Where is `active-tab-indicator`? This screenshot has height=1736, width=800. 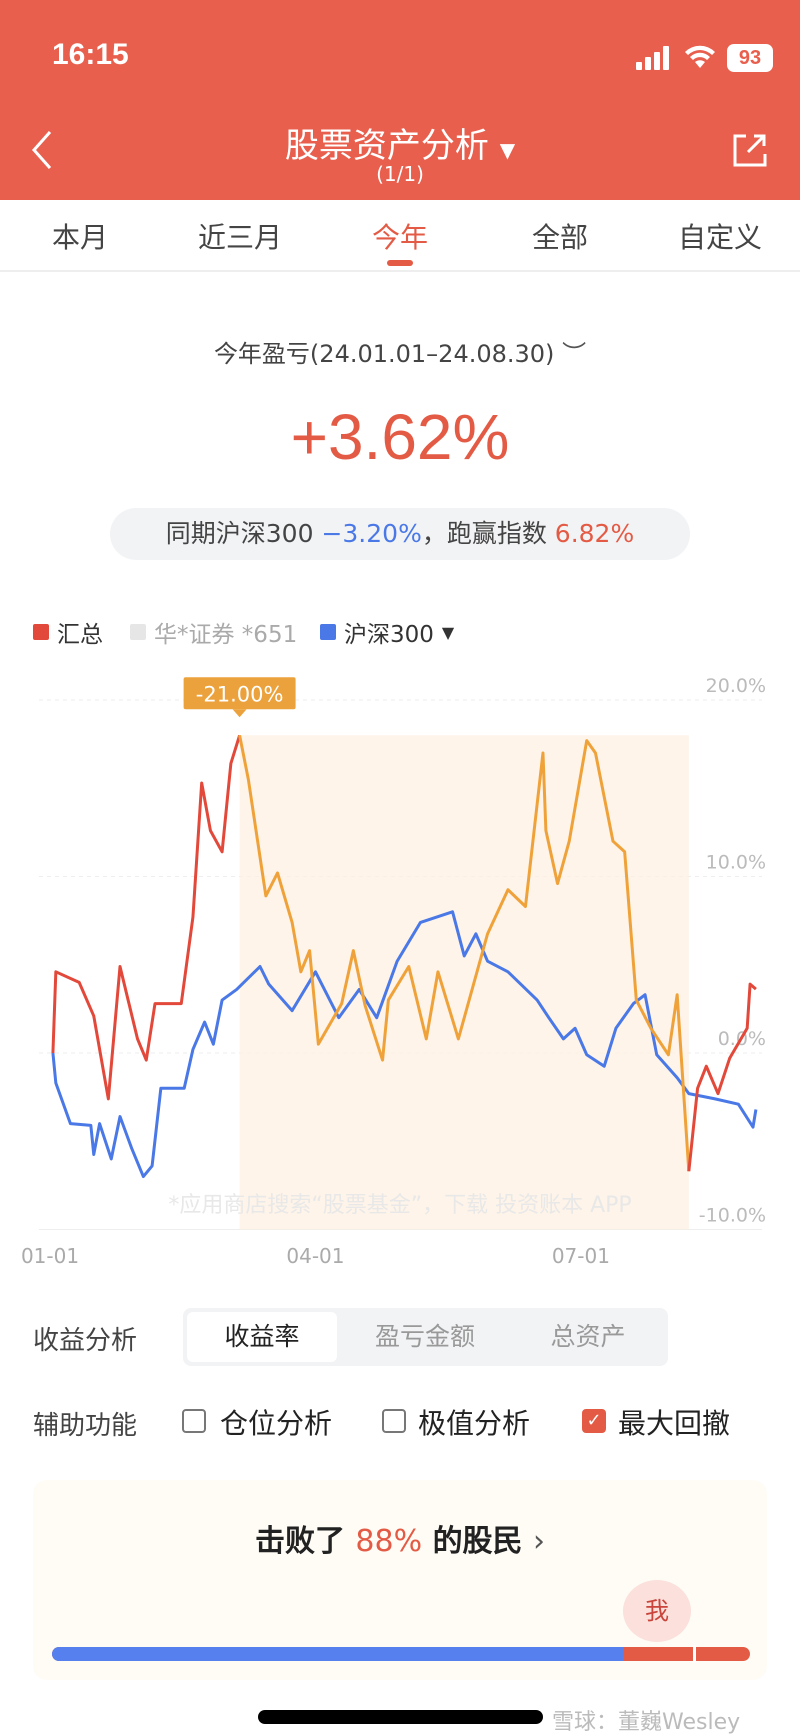
active-tab-indicator is located at coordinates (400, 263).